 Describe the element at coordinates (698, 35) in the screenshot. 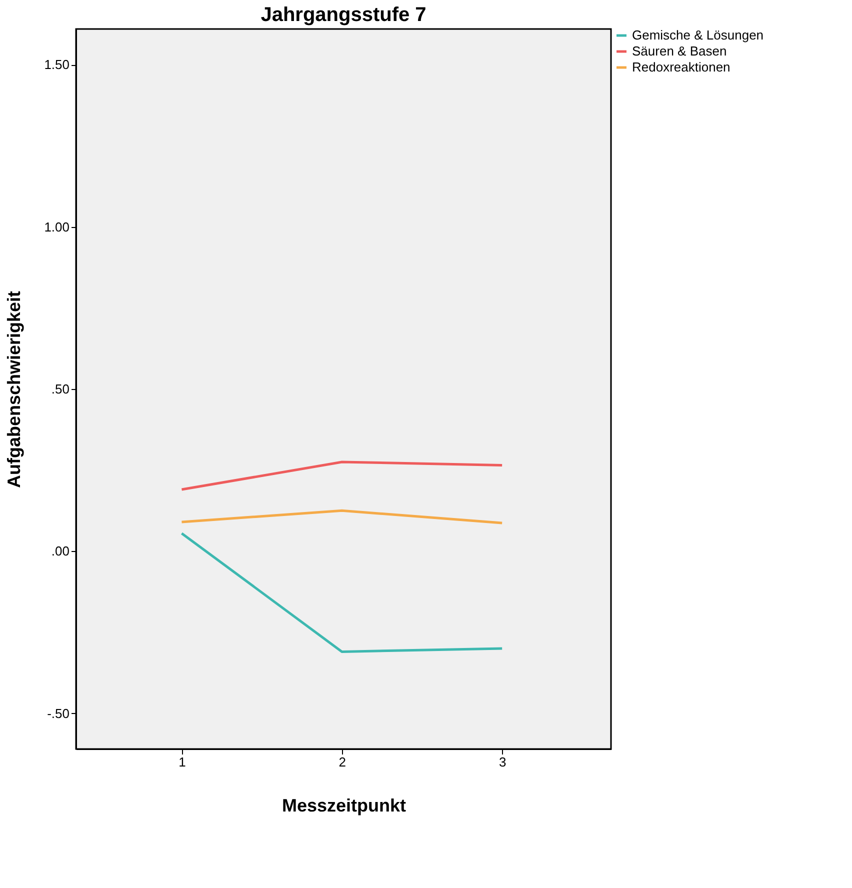

I see `legend-label: Gemische & Lösungen` at that location.